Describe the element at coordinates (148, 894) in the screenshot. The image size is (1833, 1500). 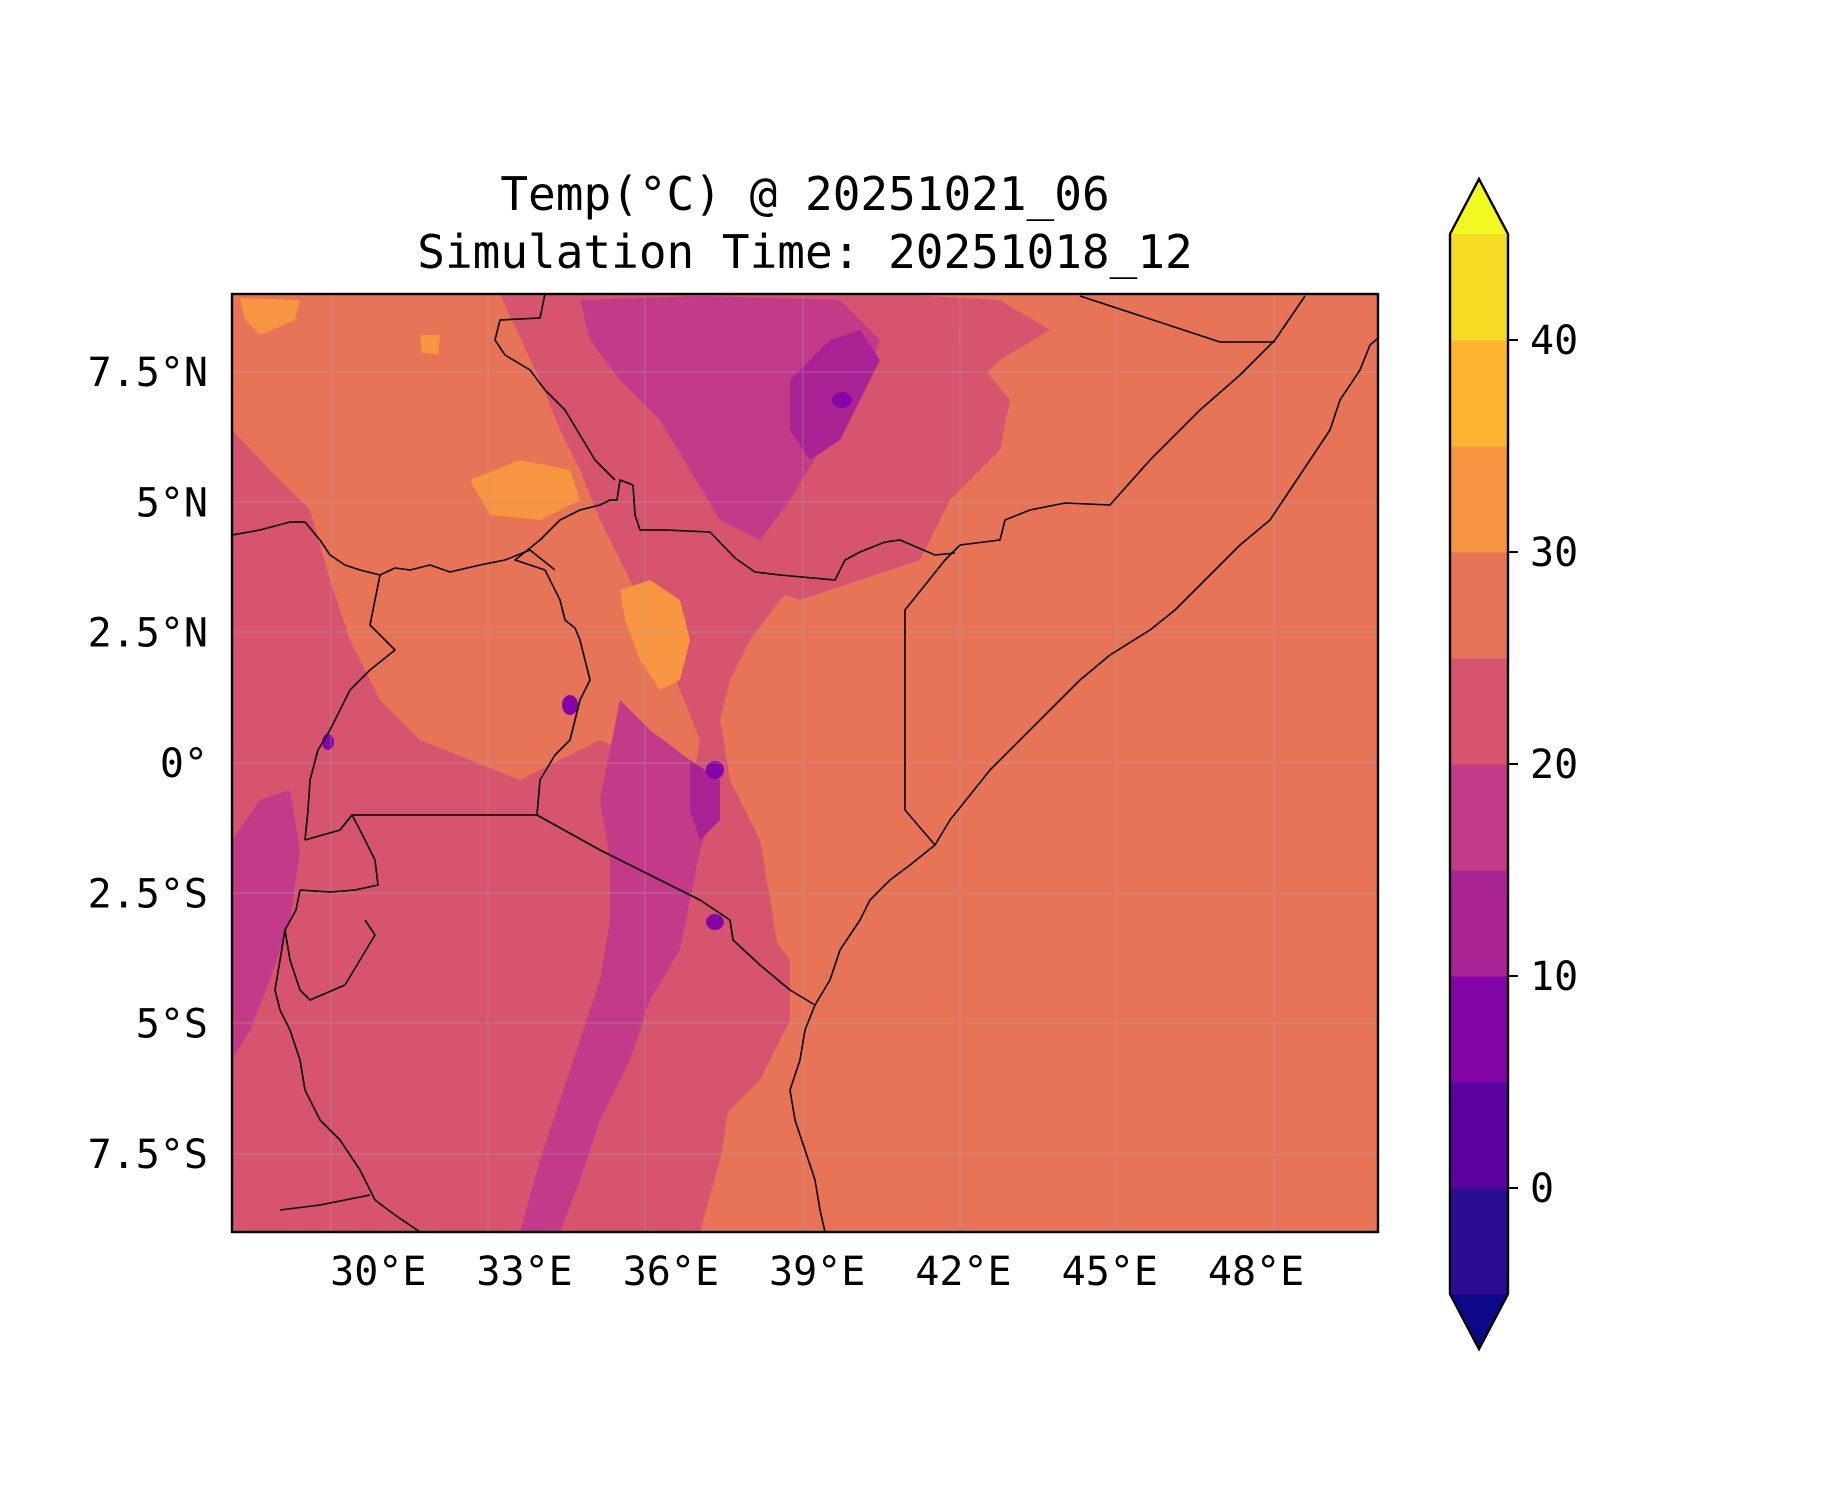
I see `y-tick-label: 2.5°S` at that location.